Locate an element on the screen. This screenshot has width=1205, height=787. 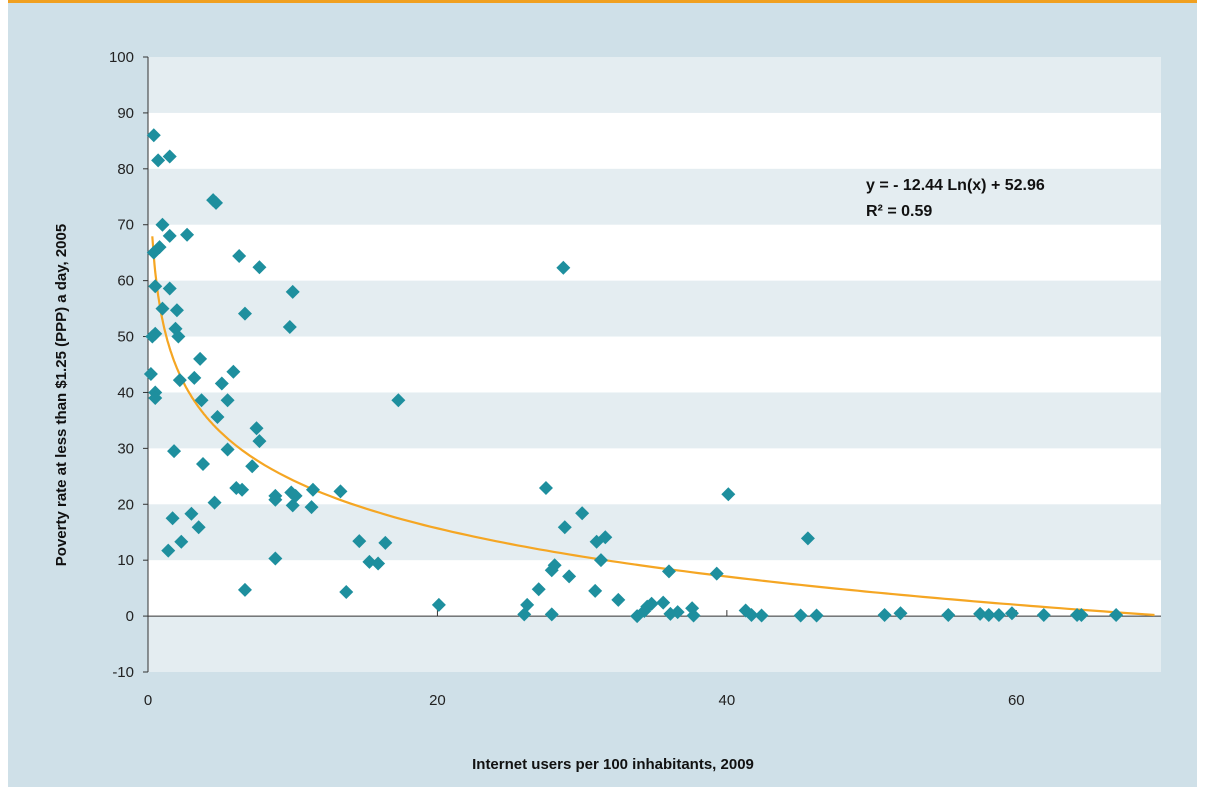
y-tick-label: 20 is located at coordinates (125, 504).